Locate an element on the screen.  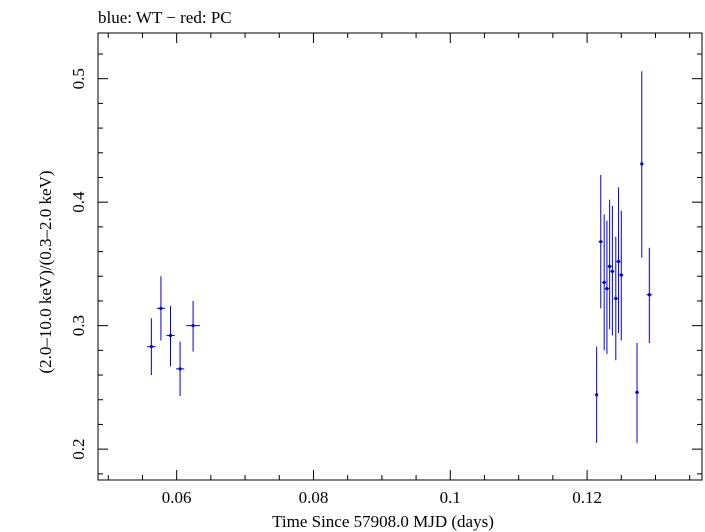
y-tick-label: 0.3 is located at coordinates (78, 325).